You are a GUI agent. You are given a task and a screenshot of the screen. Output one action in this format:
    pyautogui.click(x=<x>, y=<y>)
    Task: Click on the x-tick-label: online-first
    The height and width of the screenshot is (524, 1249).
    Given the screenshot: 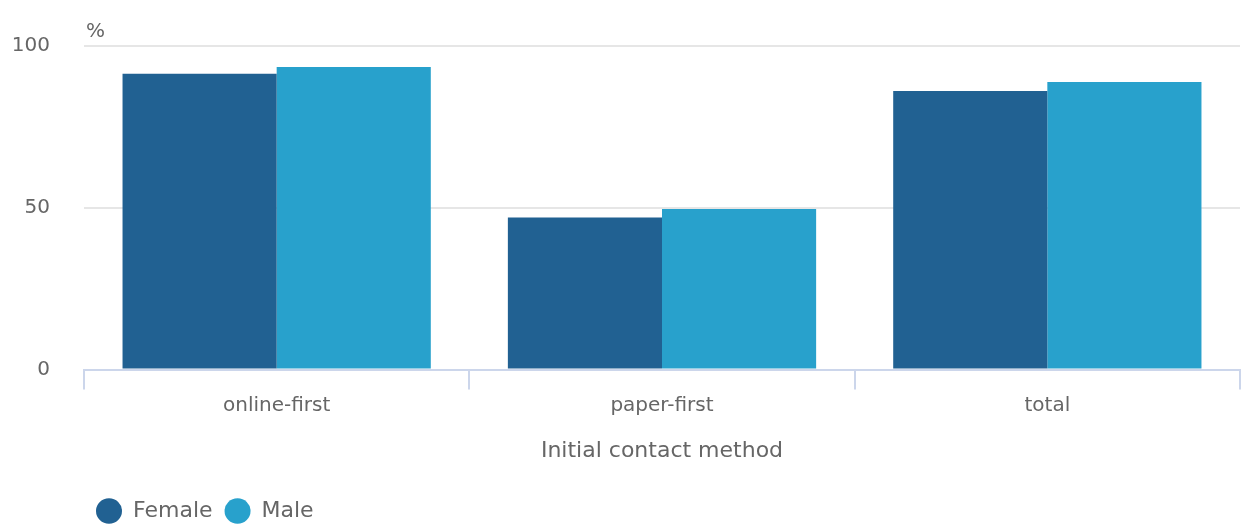 What is the action you would take?
    pyautogui.click(x=277, y=403)
    